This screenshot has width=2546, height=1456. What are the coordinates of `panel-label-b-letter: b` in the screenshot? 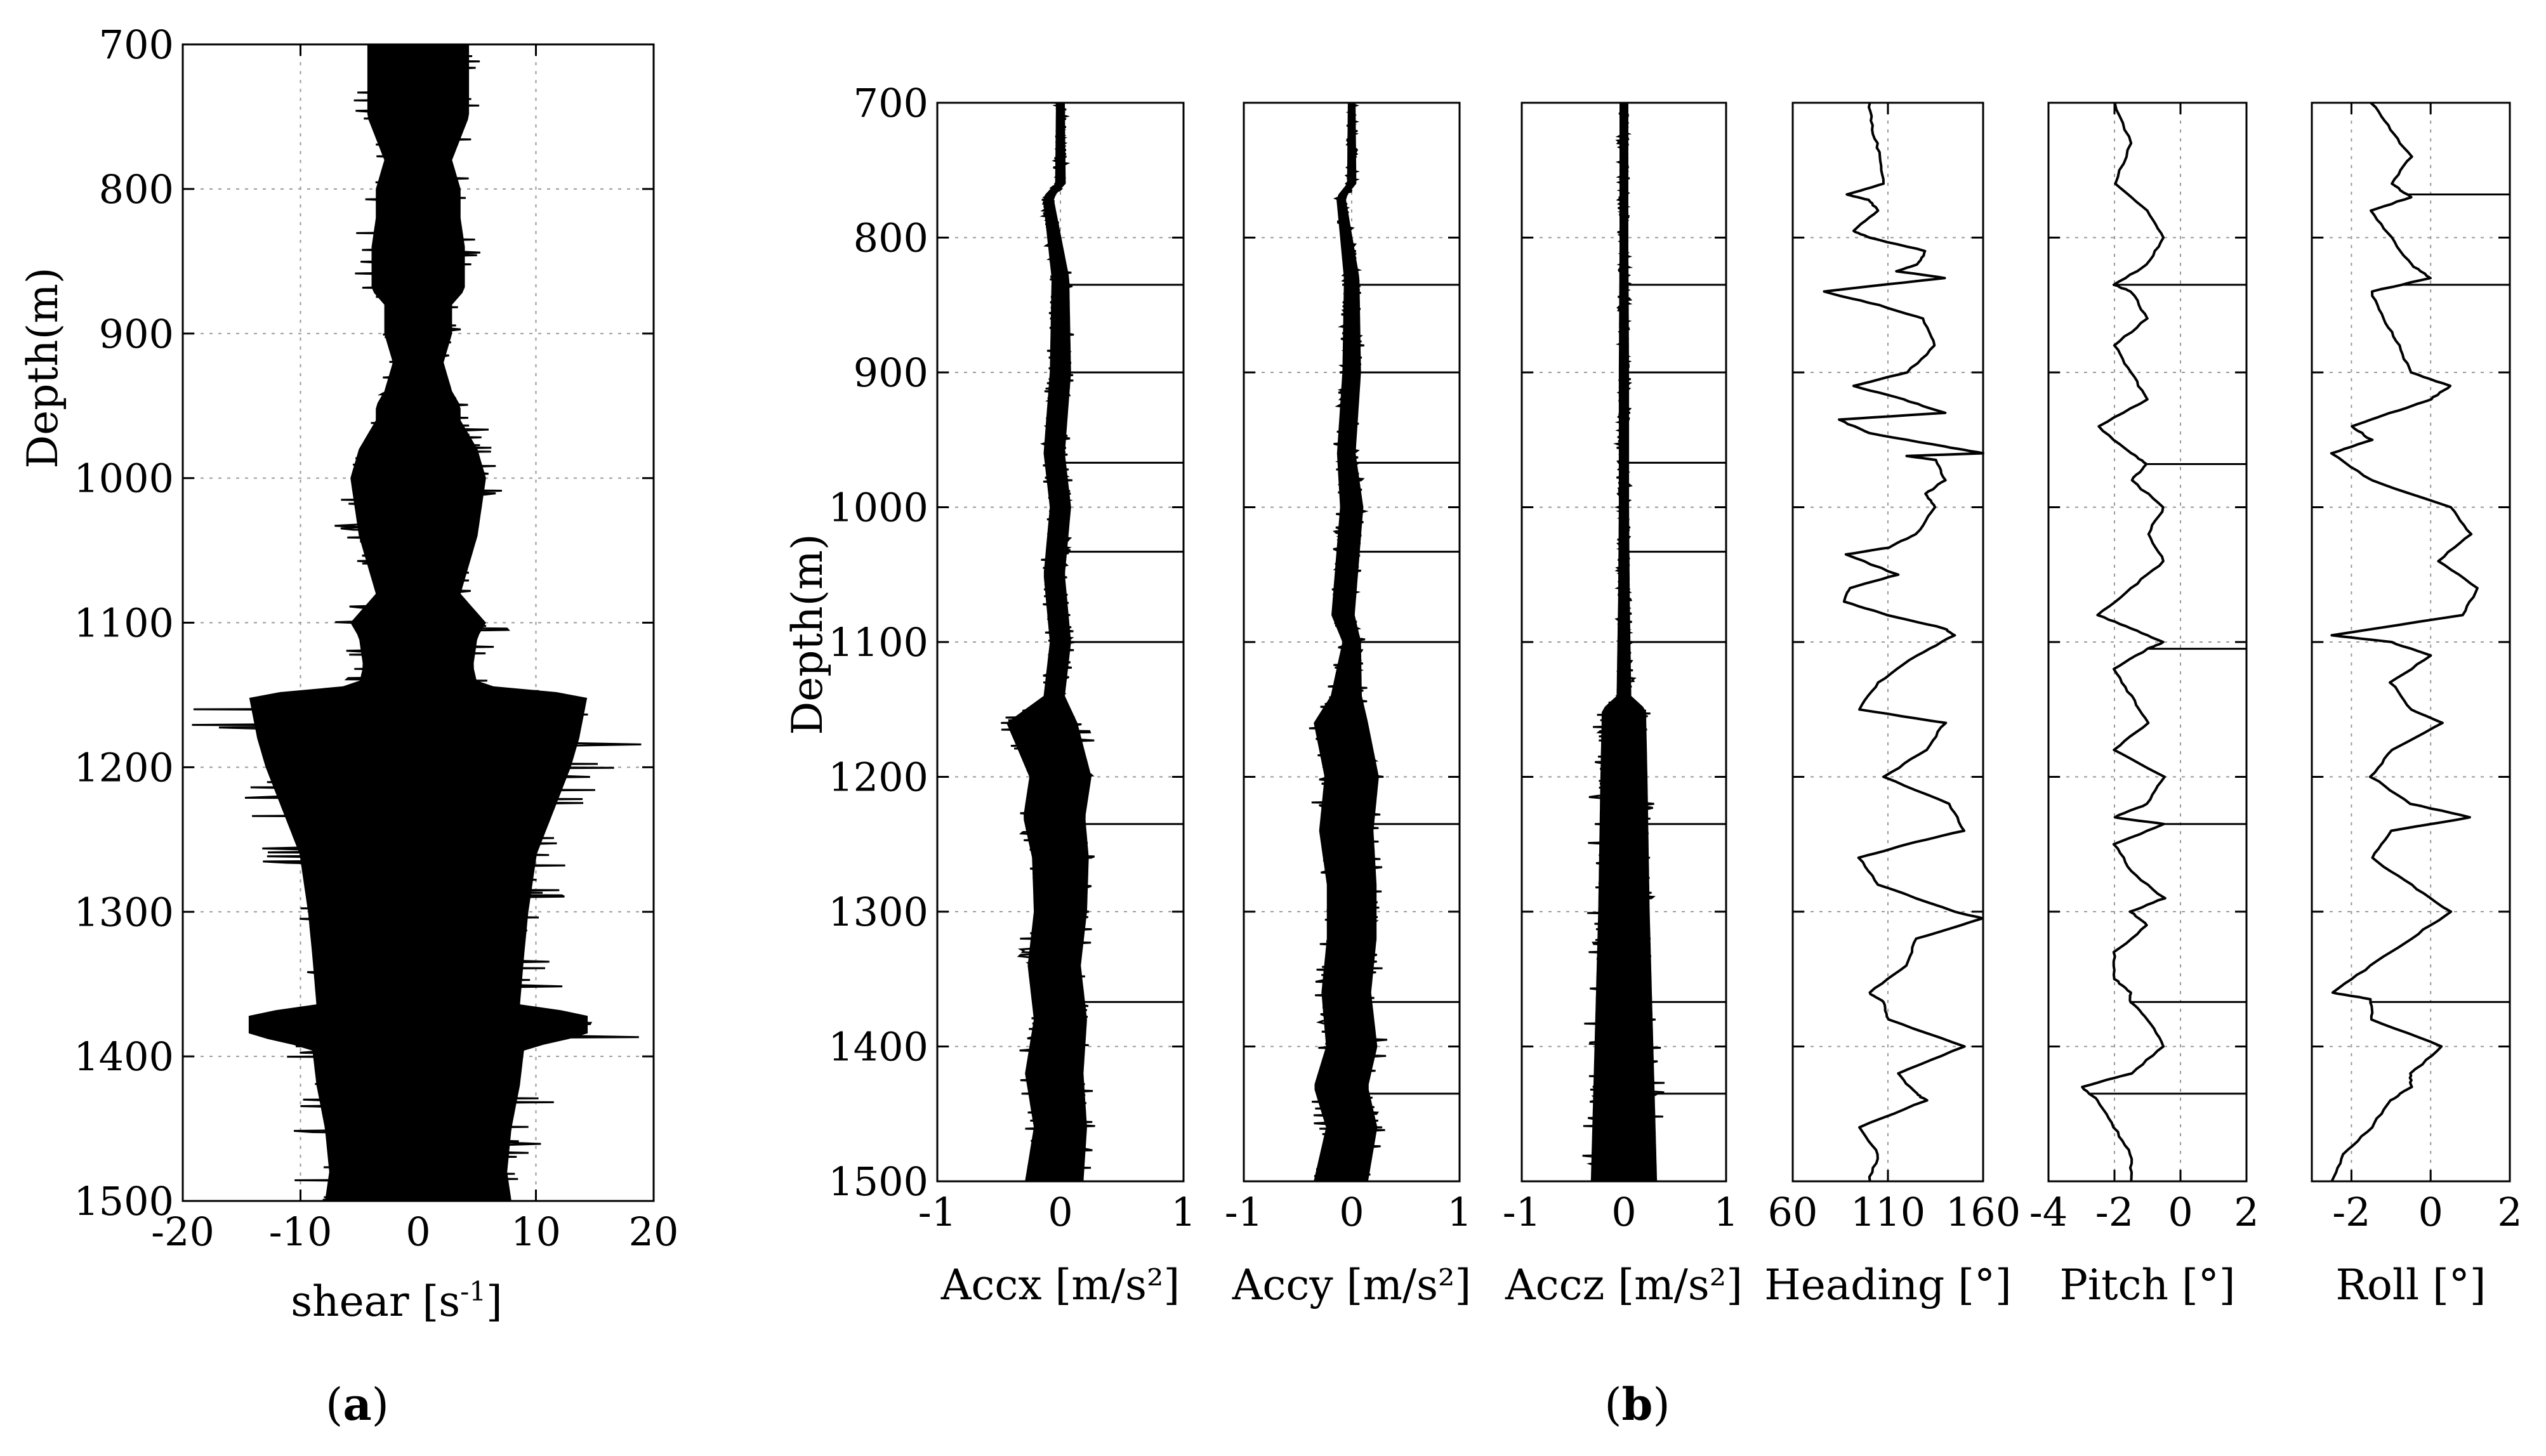 It's located at (1637, 1404).